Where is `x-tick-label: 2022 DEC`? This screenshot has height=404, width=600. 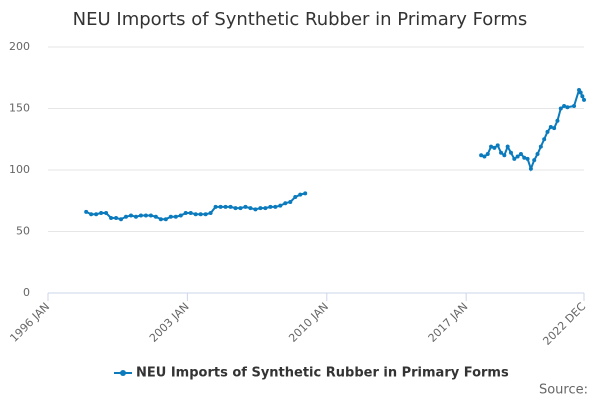
x-tick-label: 2022 DEC is located at coordinates (564, 324).